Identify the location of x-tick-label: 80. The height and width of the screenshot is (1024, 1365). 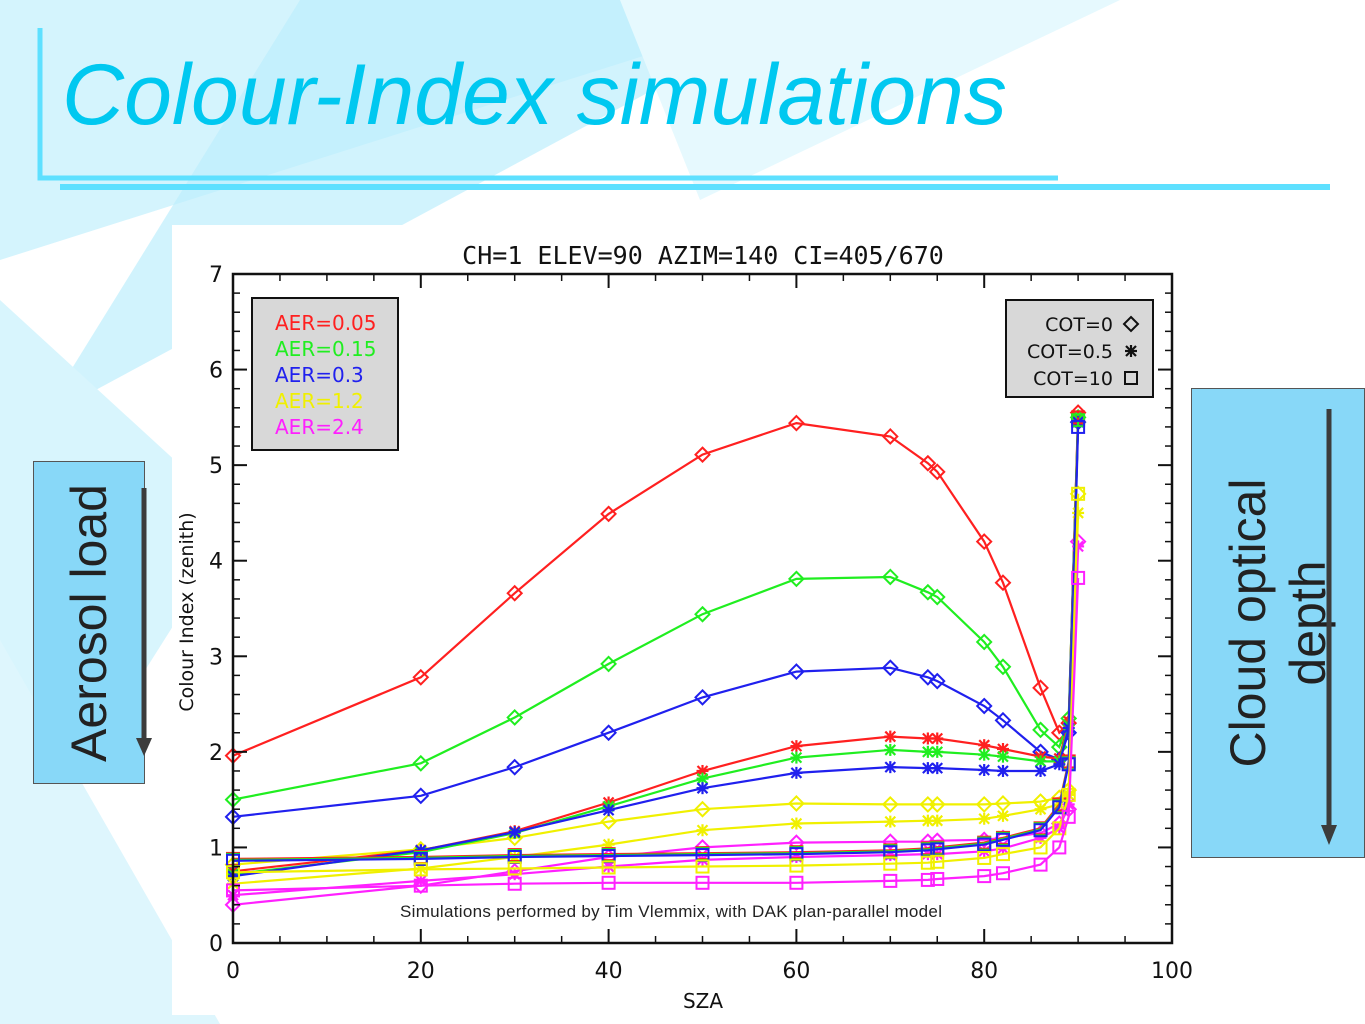
(984, 971).